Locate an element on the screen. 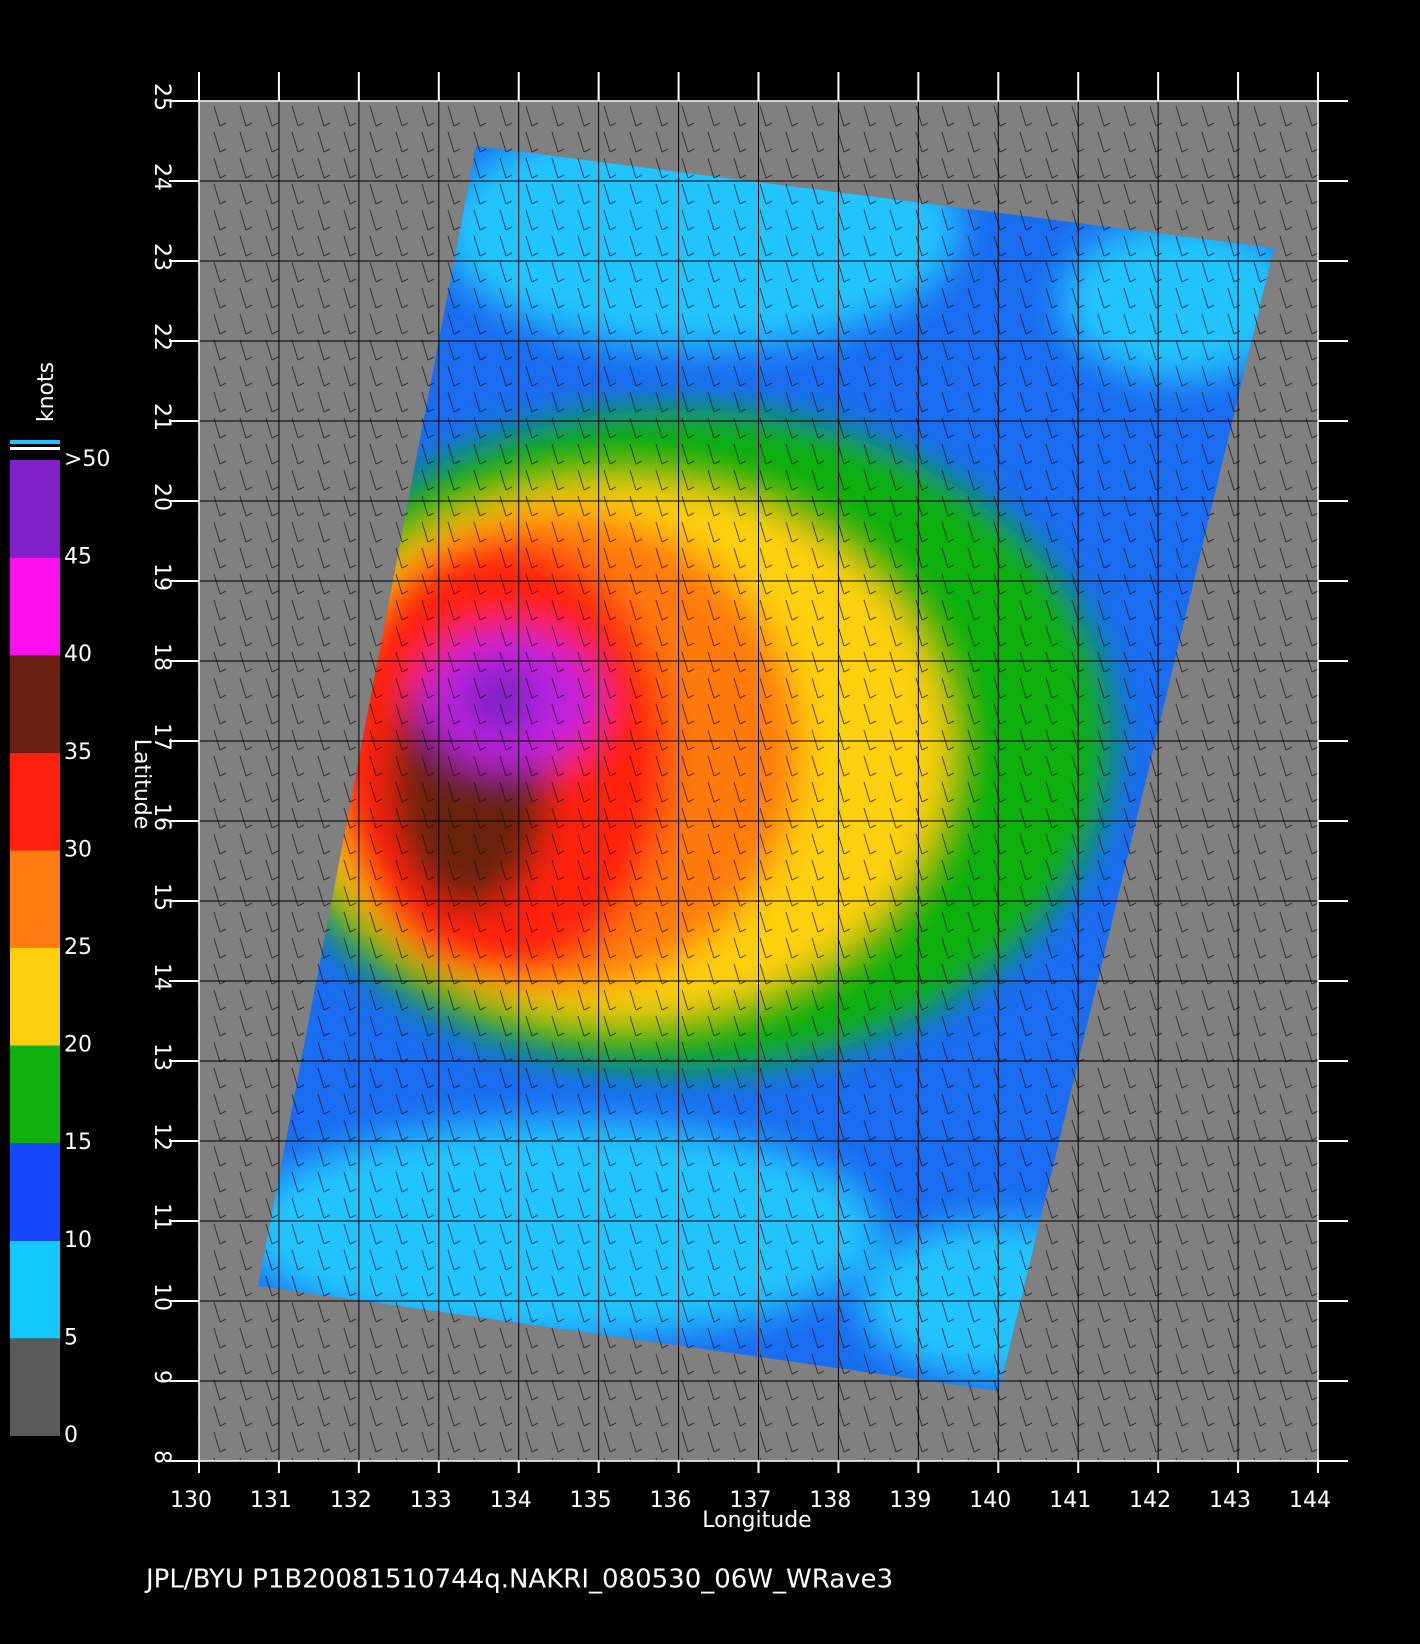 This screenshot has width=1420, height=1644. x-tick-label: 140 is located at coordinates (990, 1500).